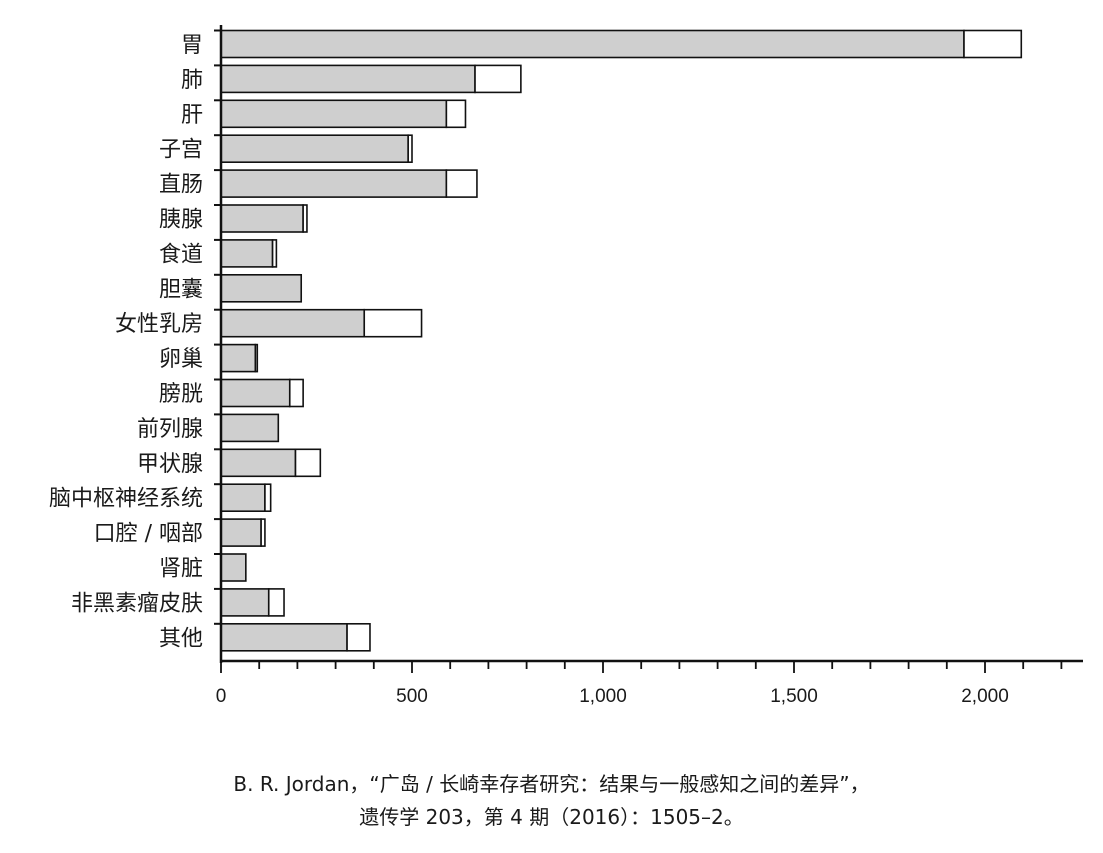  I want to click on category-label: 胃, so click(192, 45).